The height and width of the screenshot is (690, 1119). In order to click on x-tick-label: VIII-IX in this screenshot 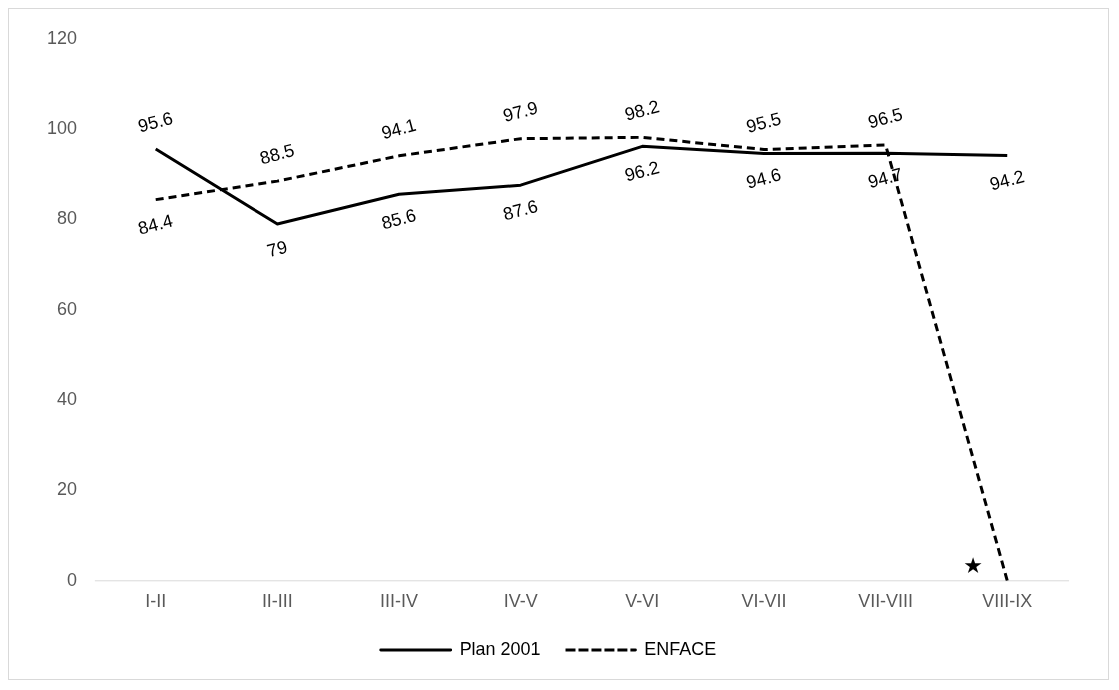, I will do `click(1007, 601)`.